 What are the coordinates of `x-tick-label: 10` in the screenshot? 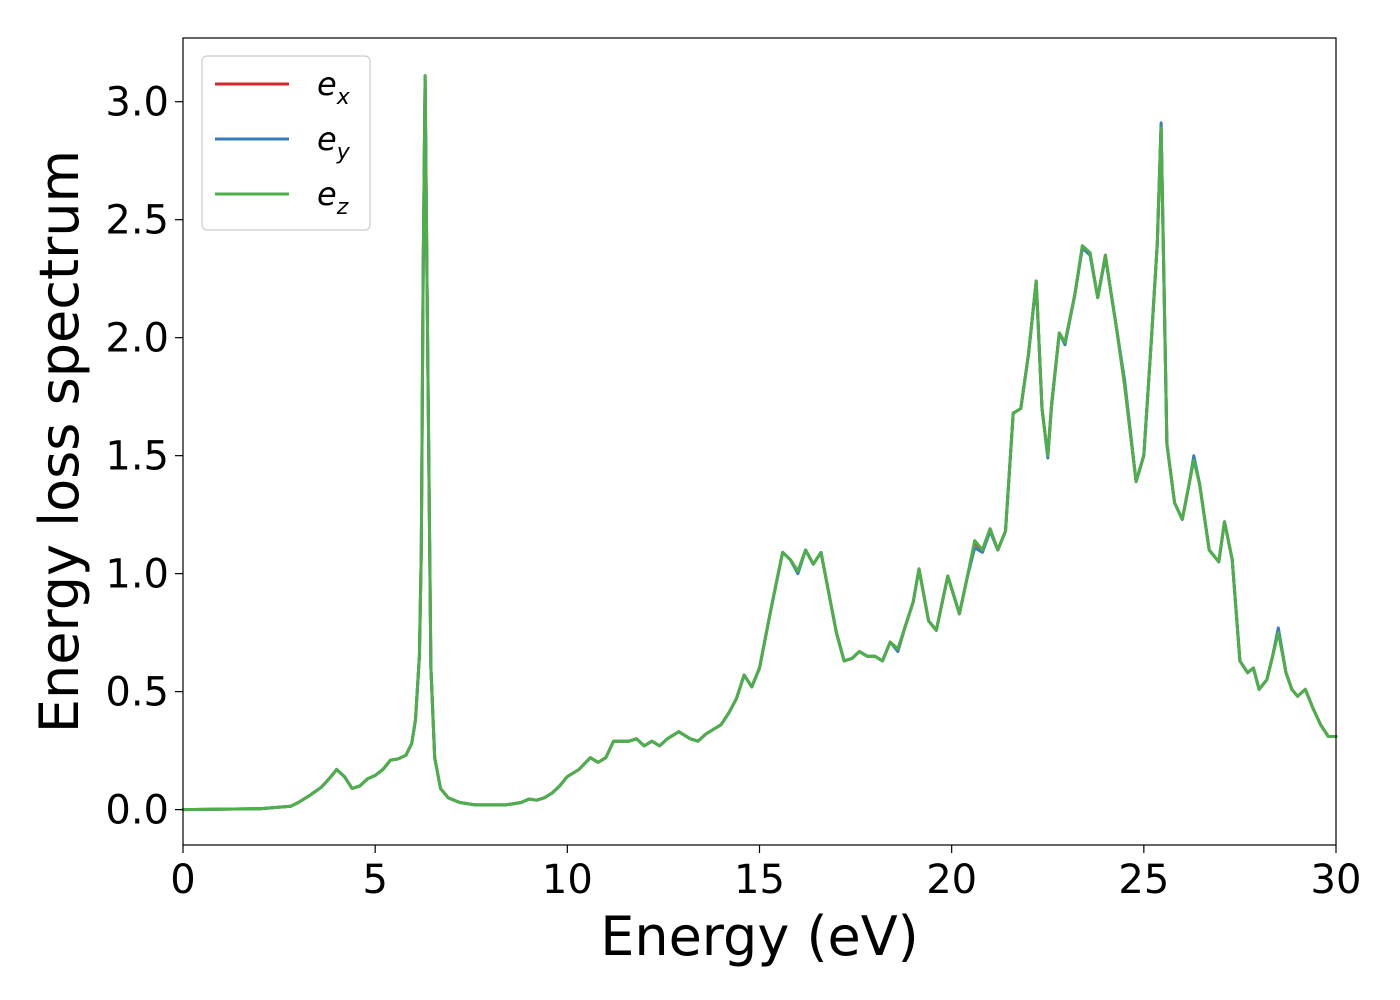 It's located at (567, 880).